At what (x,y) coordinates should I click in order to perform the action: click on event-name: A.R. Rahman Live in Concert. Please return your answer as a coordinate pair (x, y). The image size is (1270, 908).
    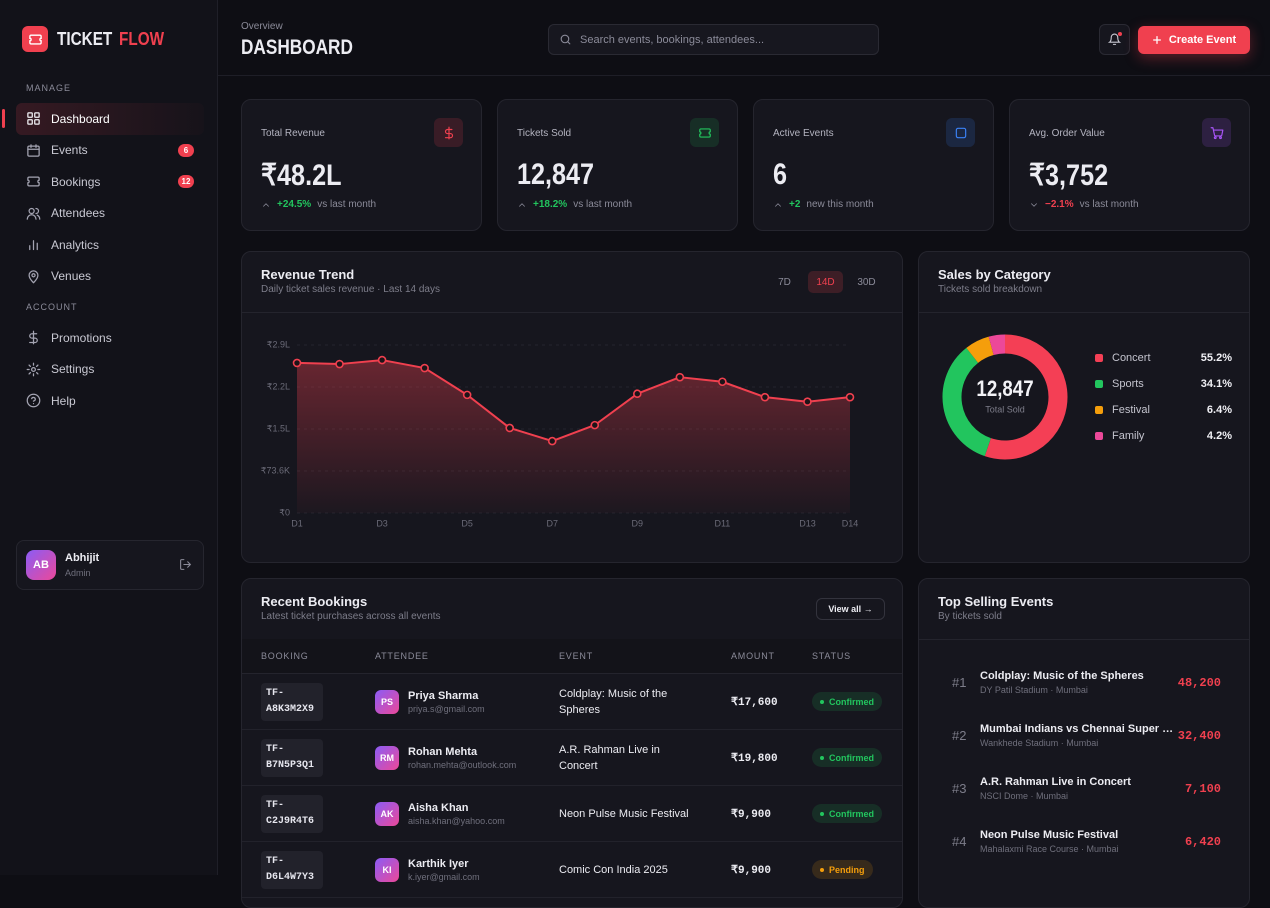
    Looking at the image, I should click on (609, 757).